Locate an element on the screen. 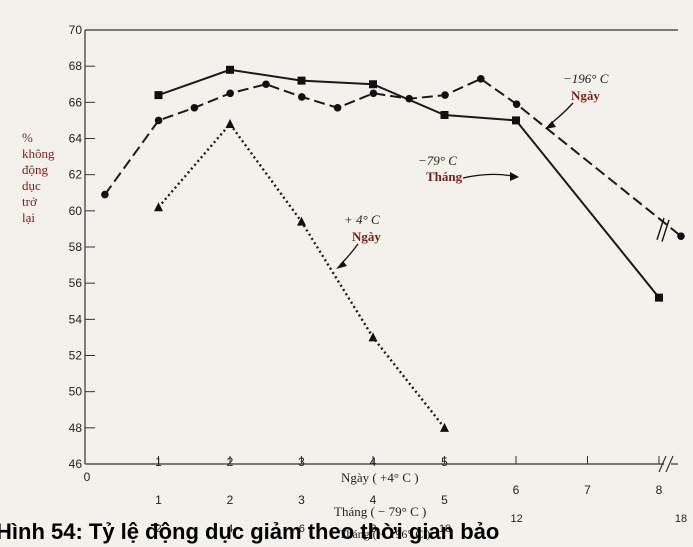 This screenshot has height=547, width=693. x-tick-label-months-79: 2 is located at coordinates (230, 500).